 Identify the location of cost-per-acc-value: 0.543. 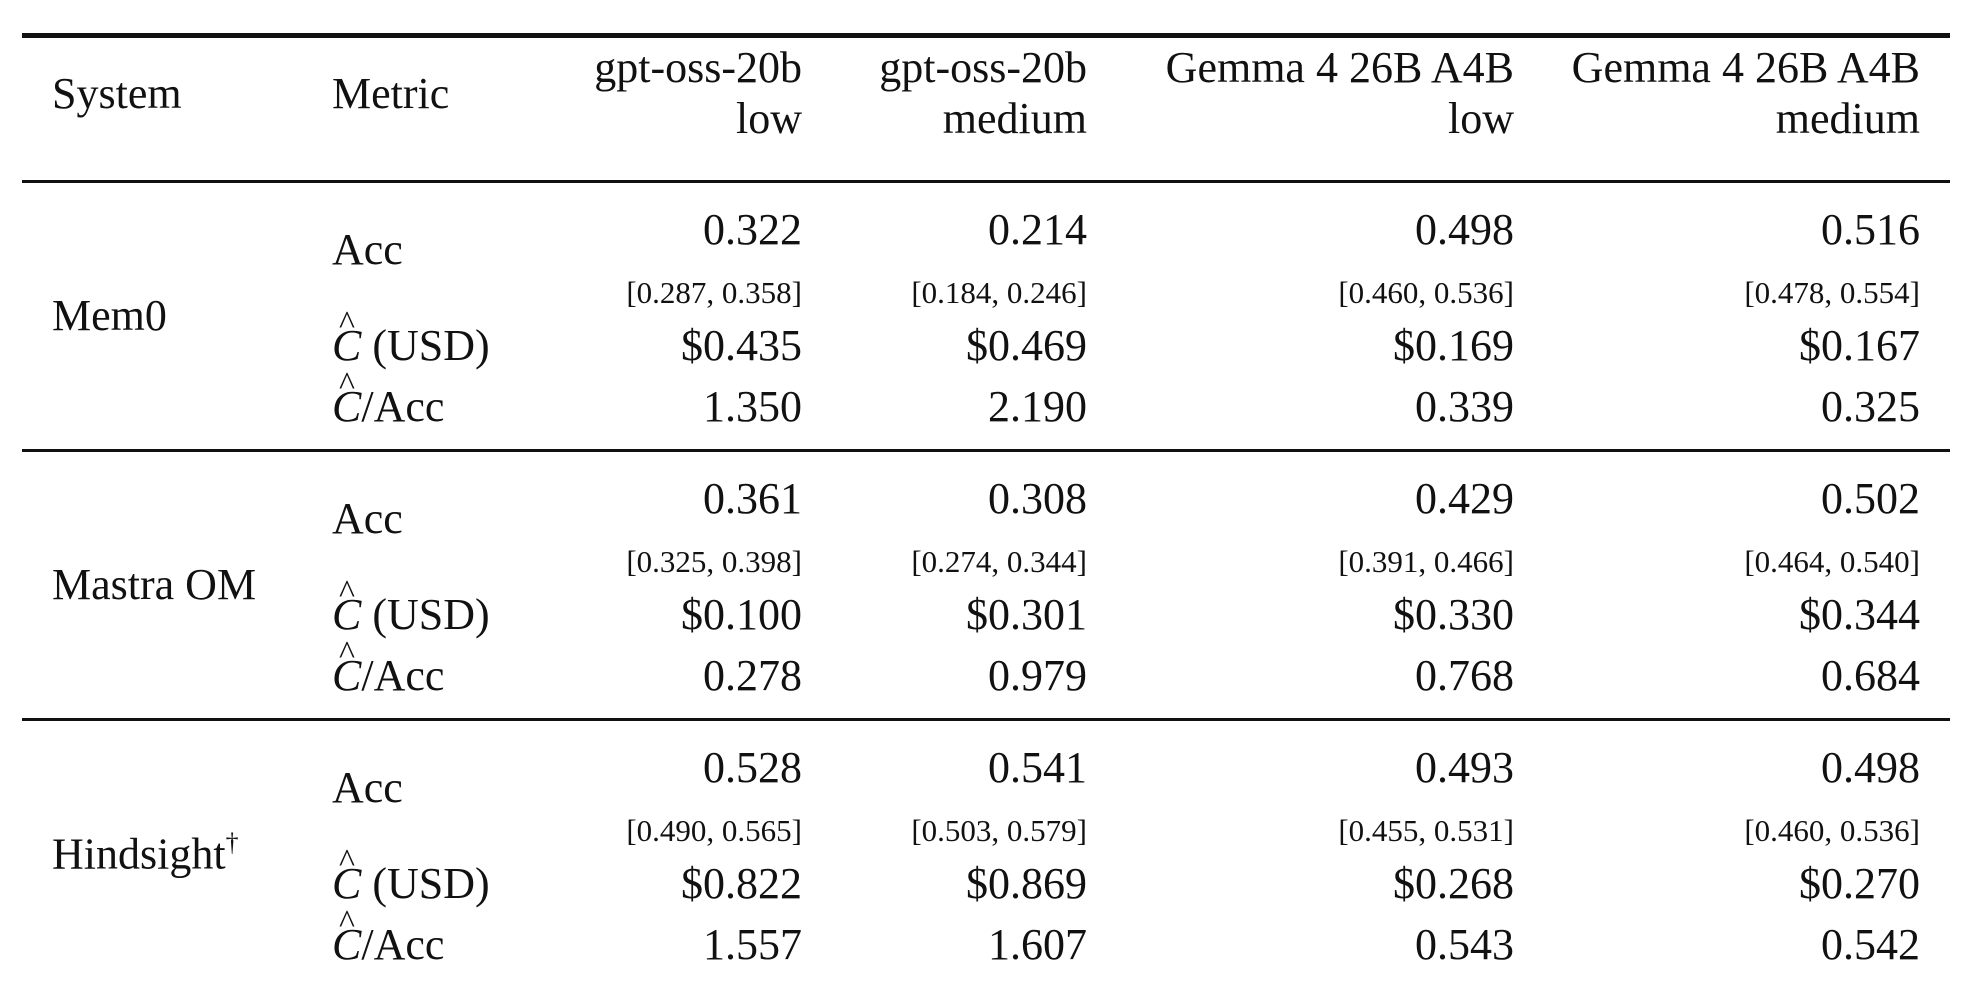
(1464, 944).